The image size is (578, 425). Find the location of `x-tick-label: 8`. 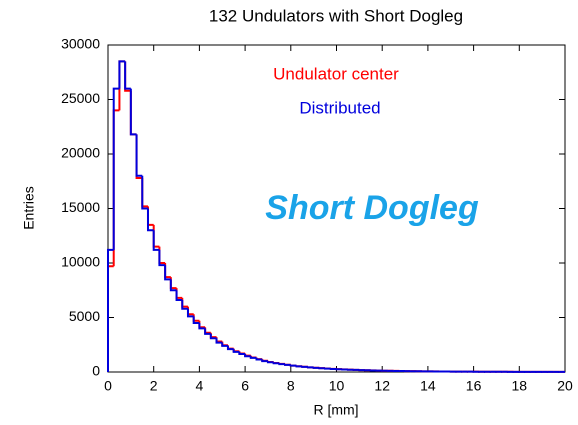

x-tick-label: 8 is located at coordinates (291, 386).